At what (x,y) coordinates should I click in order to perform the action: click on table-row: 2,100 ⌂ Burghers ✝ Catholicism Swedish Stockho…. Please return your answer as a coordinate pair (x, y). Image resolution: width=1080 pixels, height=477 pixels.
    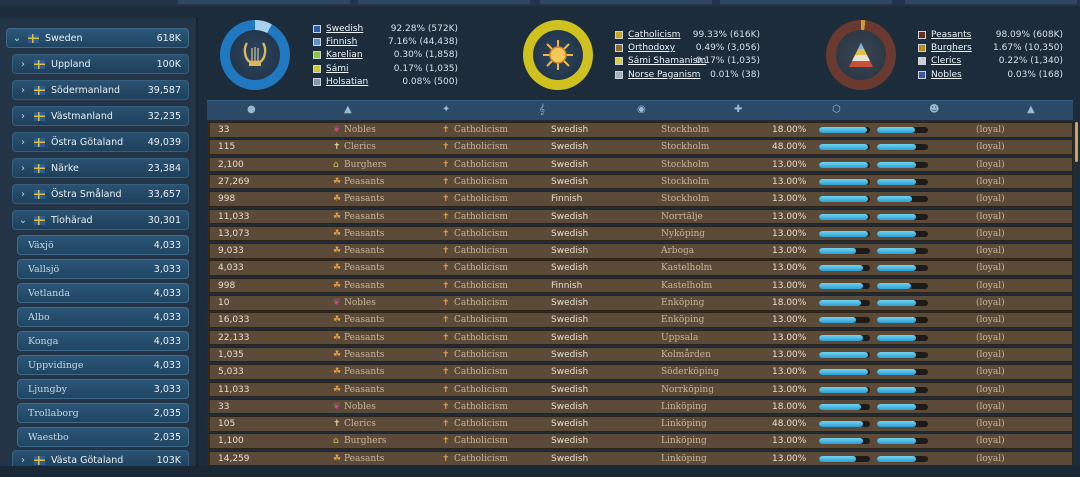
    Looking at the image, I should click on (640, 164).